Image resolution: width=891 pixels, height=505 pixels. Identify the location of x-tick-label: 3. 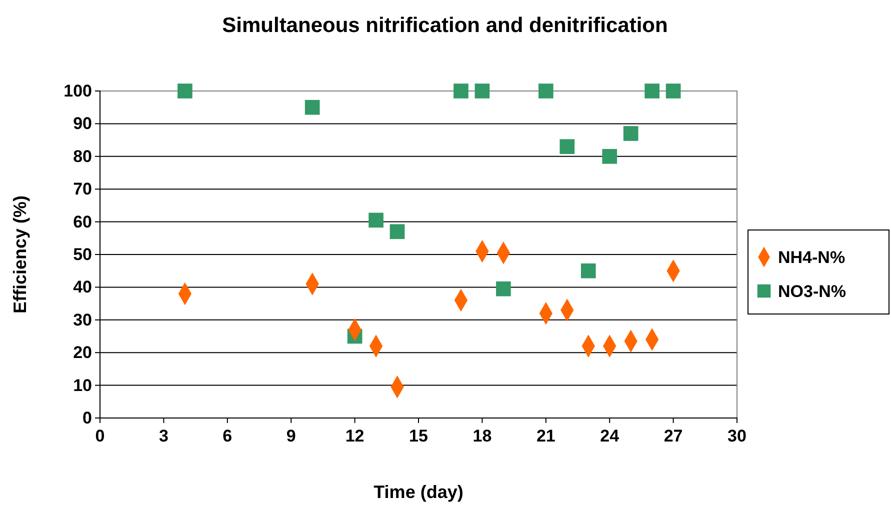
(163, 436).